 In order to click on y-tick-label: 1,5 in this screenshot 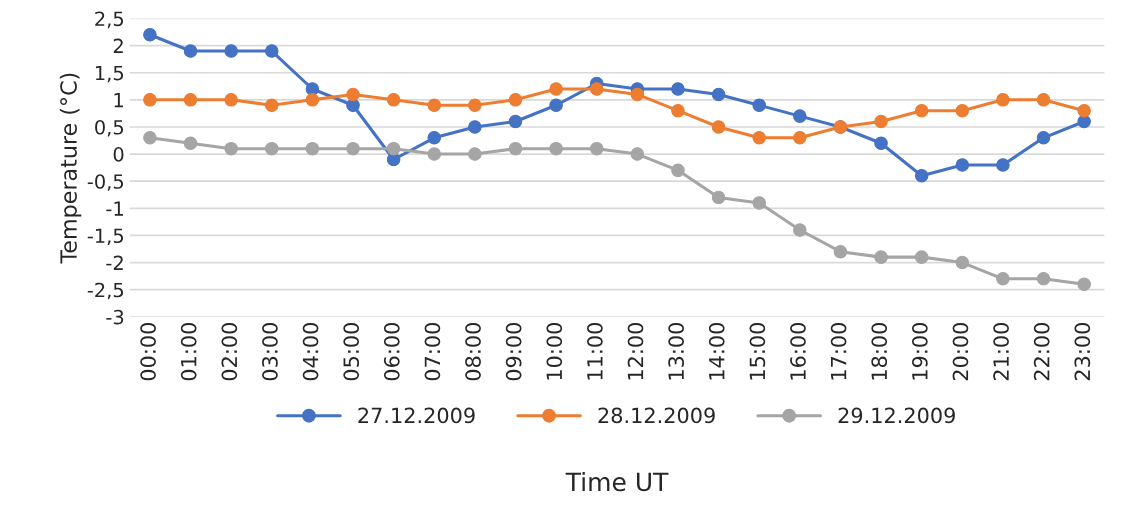, I will do `click(109, 74)`.